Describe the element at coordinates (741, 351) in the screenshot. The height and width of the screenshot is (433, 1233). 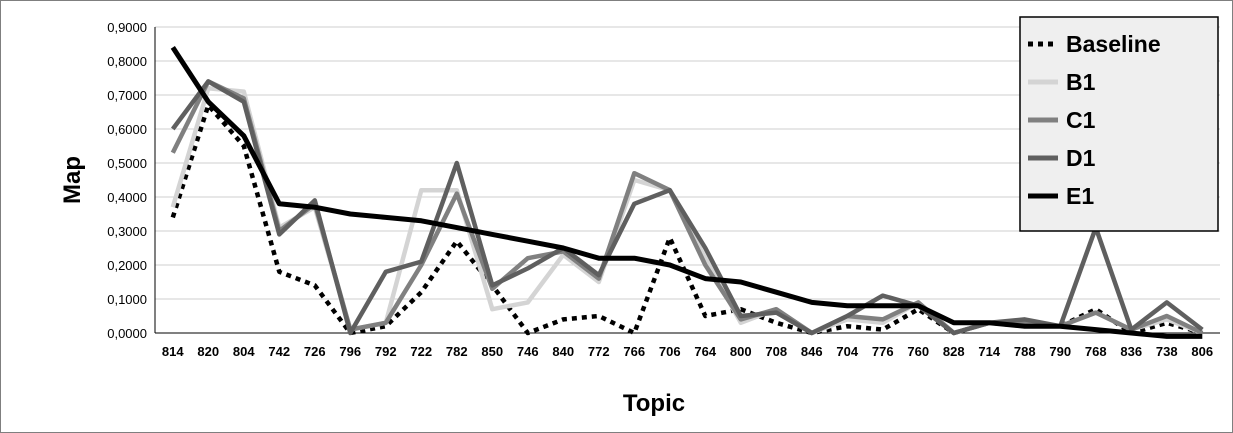
I see `x-tick-label: 800` at that location.